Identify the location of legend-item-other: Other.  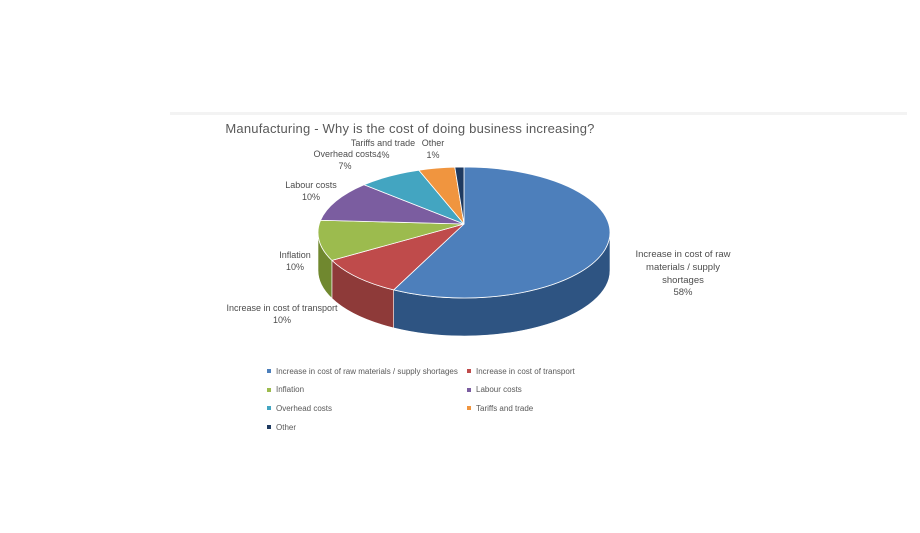
(281, 427).